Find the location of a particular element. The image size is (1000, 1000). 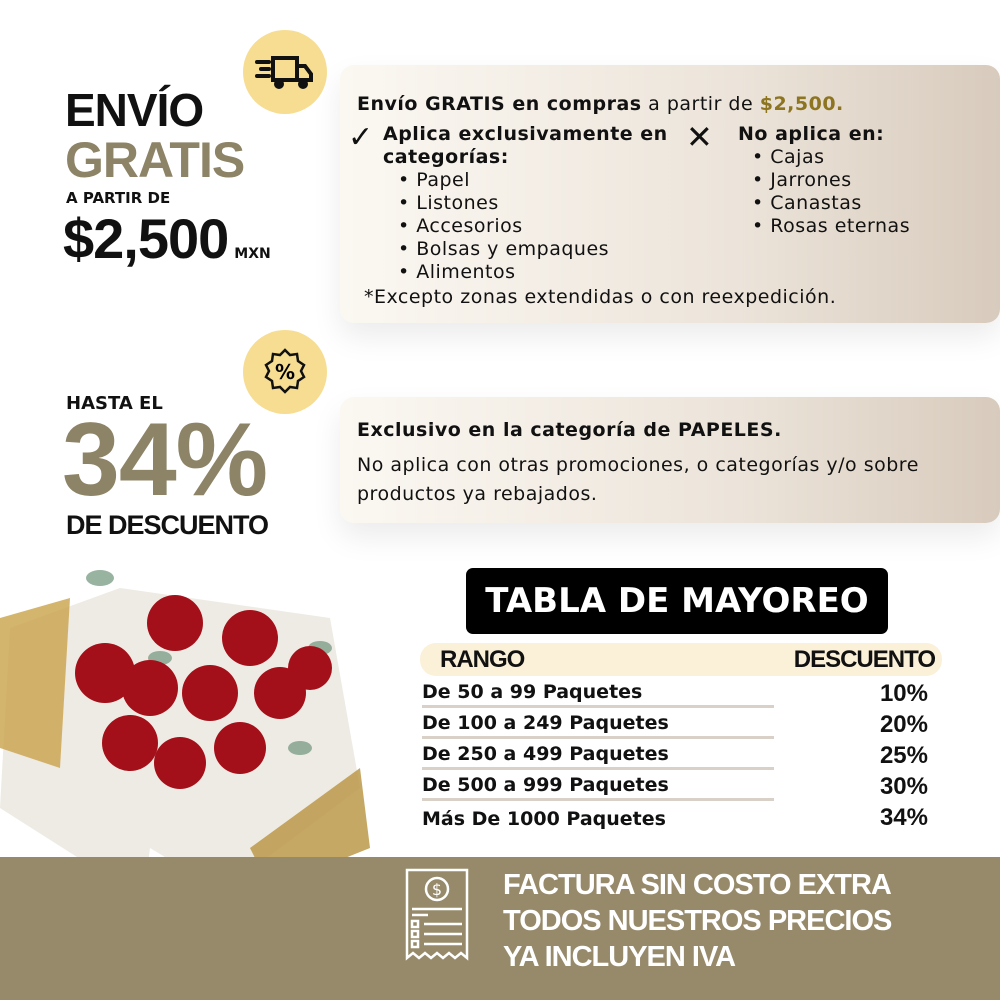

amount-value: $2,500 is located at coordinates (146, 238).